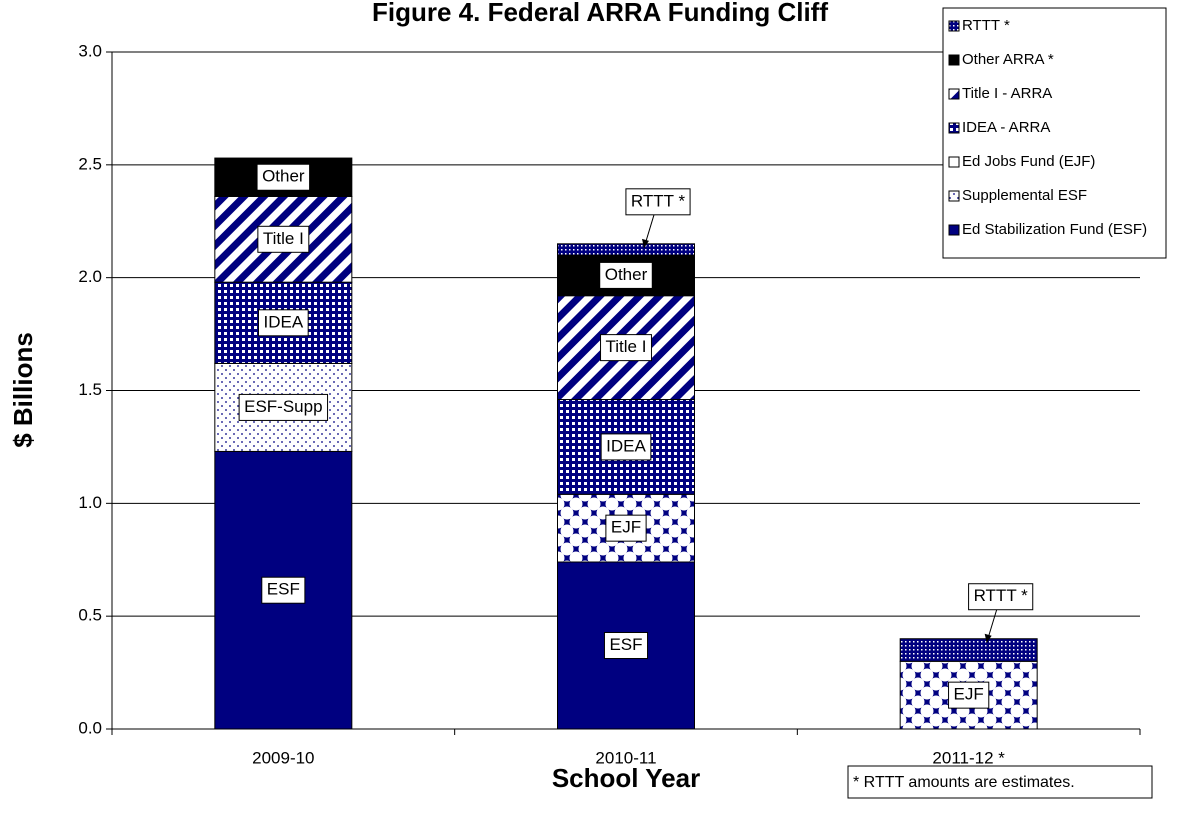 This screenshot has width=1196, height=830. Describe the element at coordinates (1007, 93) in the screenshot. I see `legend-label: Title I - ARRA` at that location.